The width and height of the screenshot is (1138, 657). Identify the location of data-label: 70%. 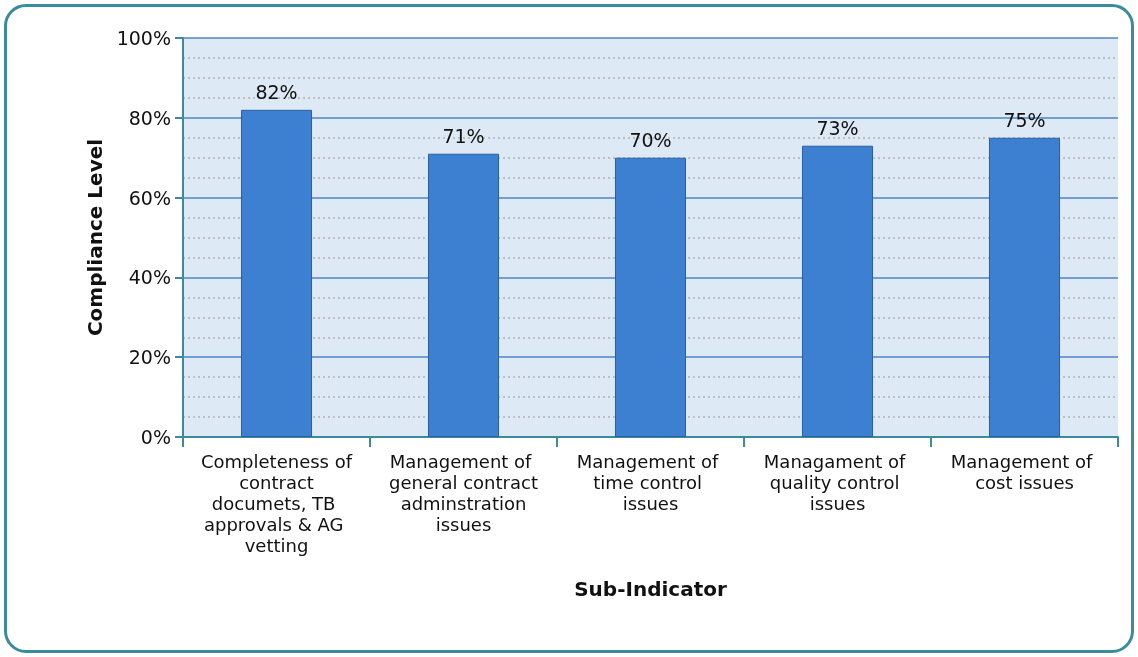
(650, 140).